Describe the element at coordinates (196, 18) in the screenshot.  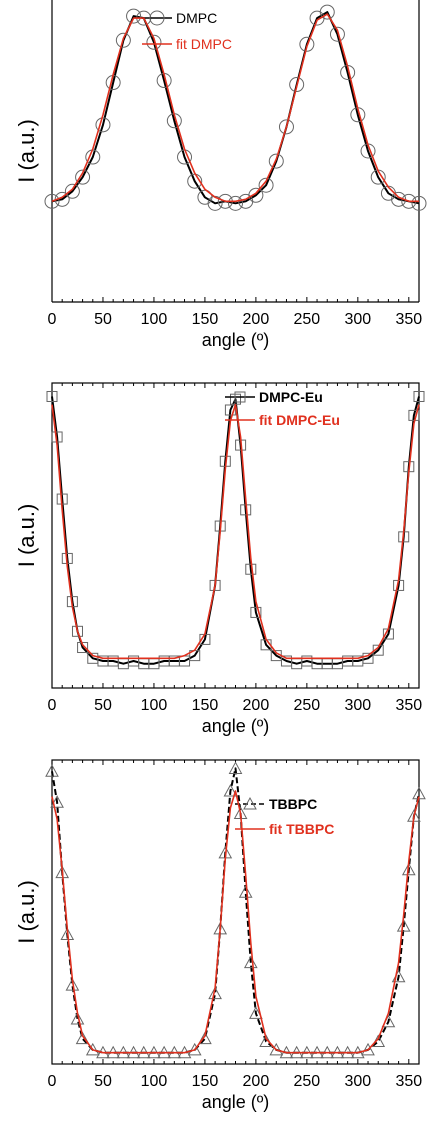
I see `legend-label: DMPC` at that location.